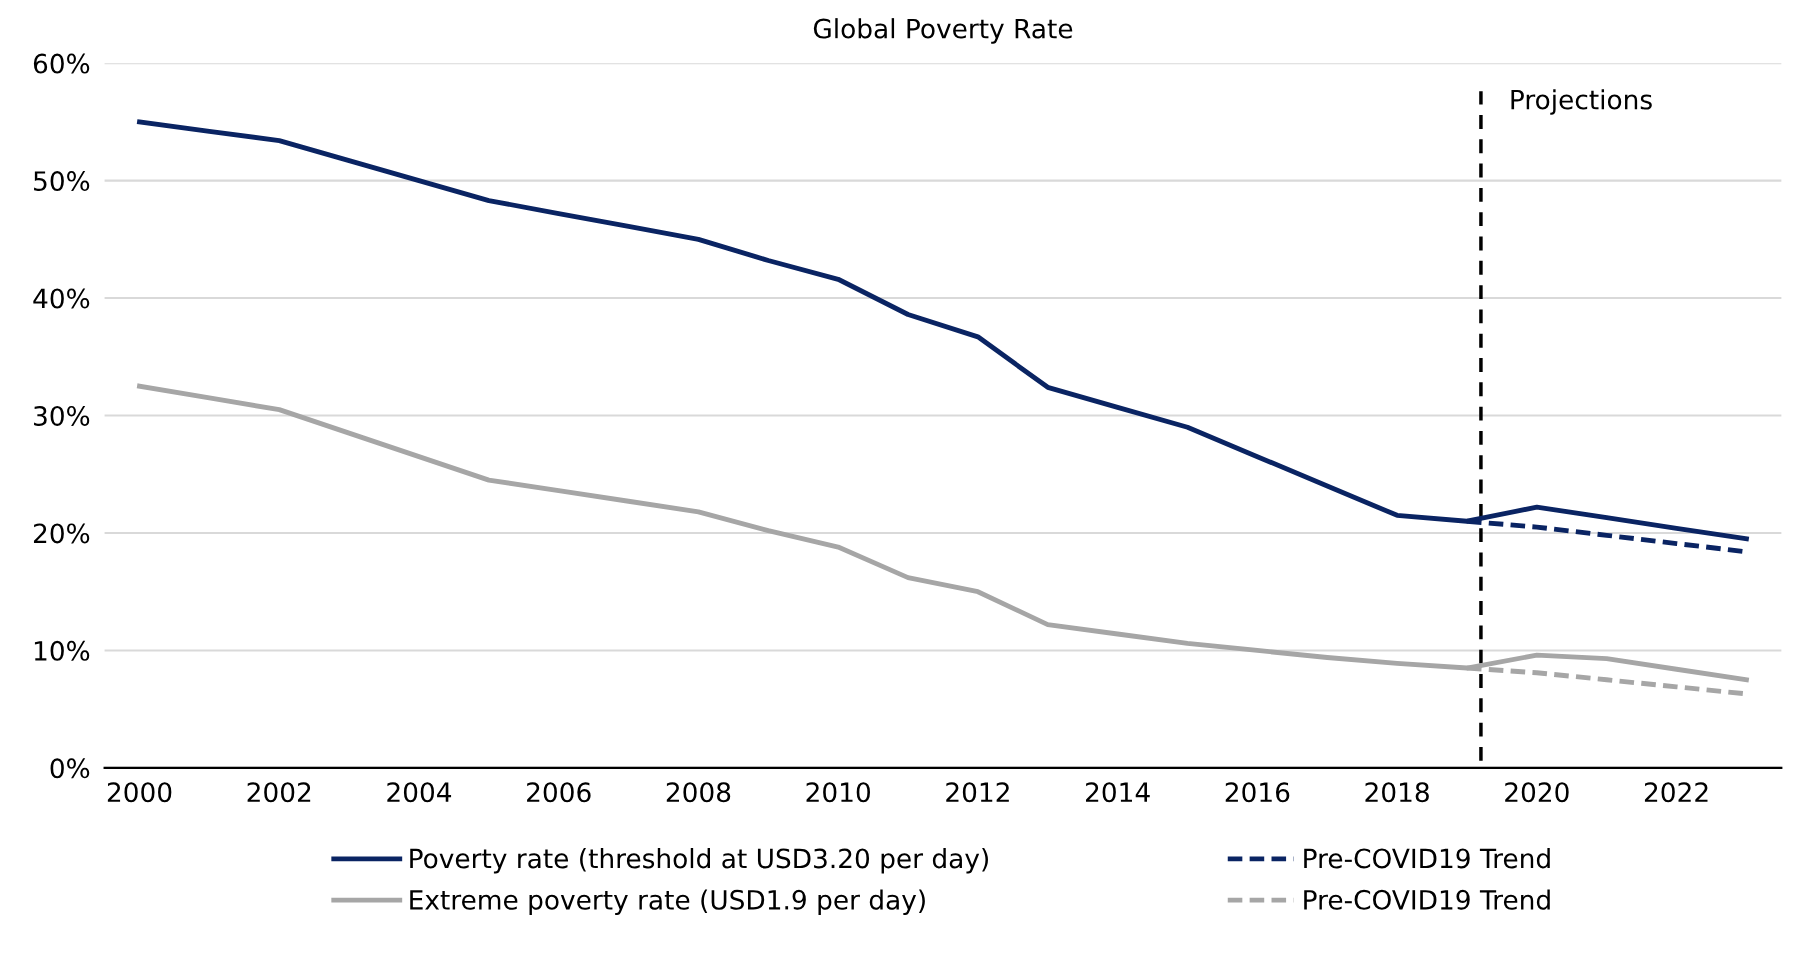 The height and width of the screenshot is (972, 1803). I want to click on x-tick-label: 2010, so click(838, 792).